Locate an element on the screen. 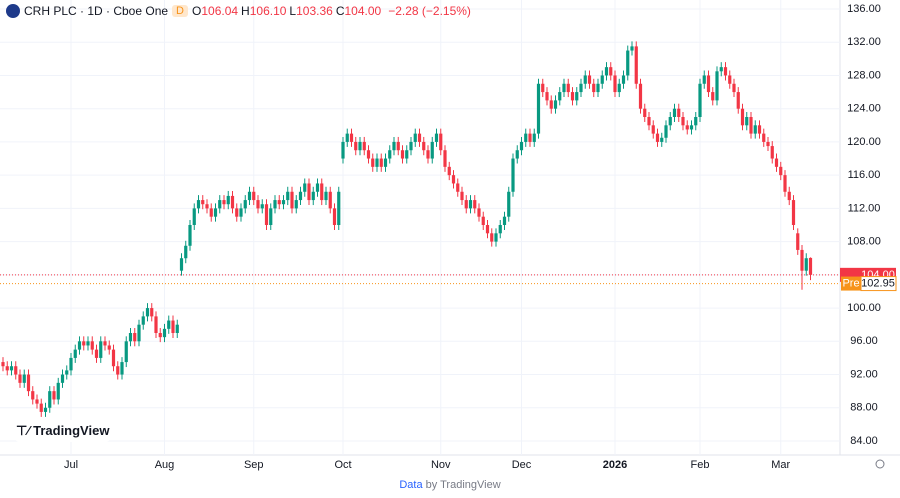 Image resolution: width=900 pixels, height=498 pixels. y-tick-label: 112.00 is located at coordinates (864, 208).